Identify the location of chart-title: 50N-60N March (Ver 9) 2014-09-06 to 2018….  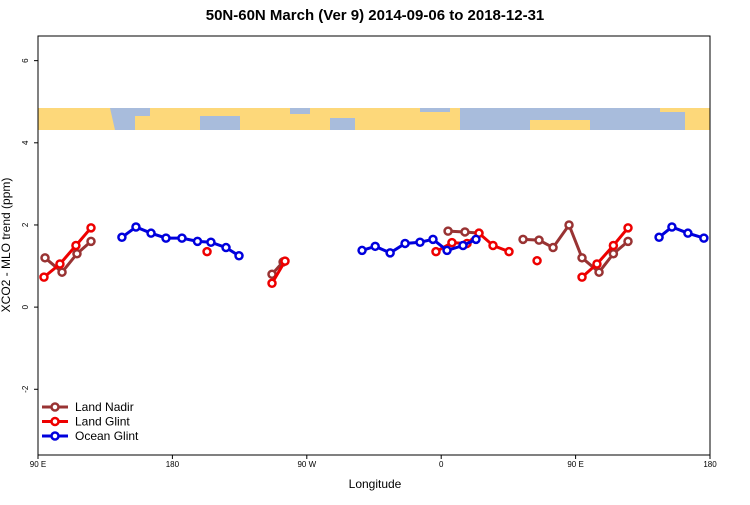
(375, 15).